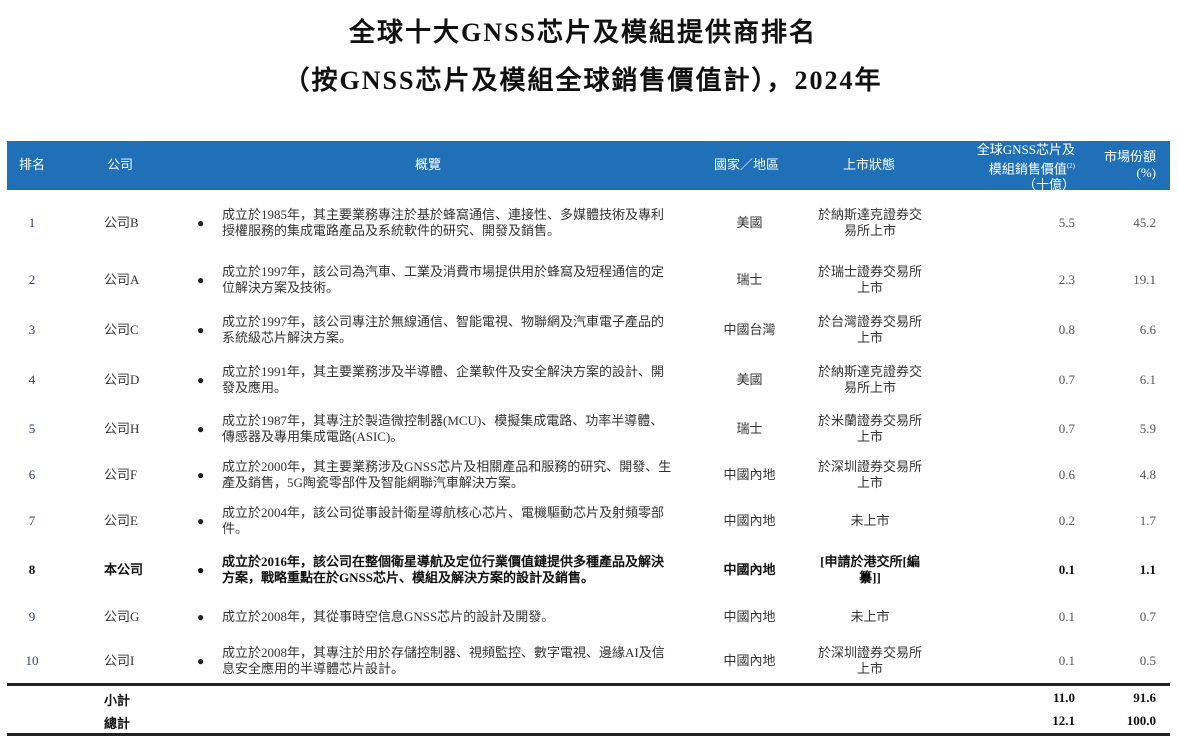 The image size is (1178, 744). I want to click on share-cell: 19.1, so click(1144, 279).